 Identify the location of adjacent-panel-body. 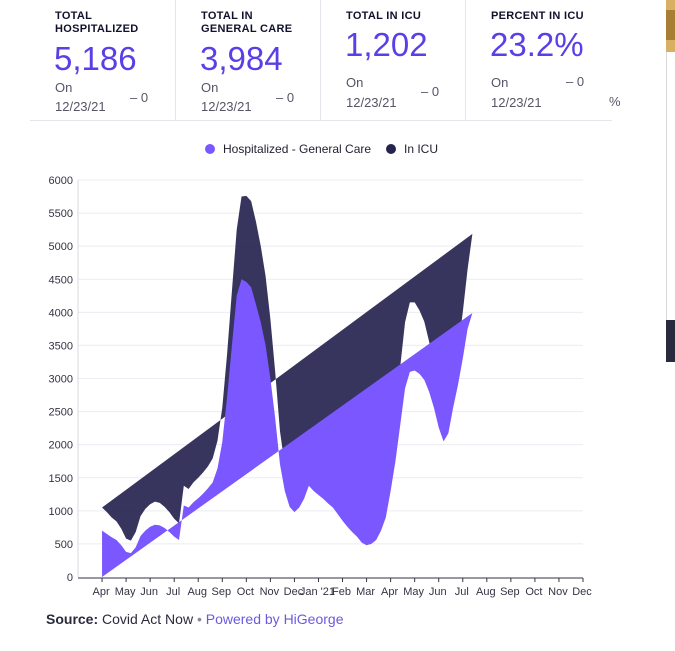
(670, 186).